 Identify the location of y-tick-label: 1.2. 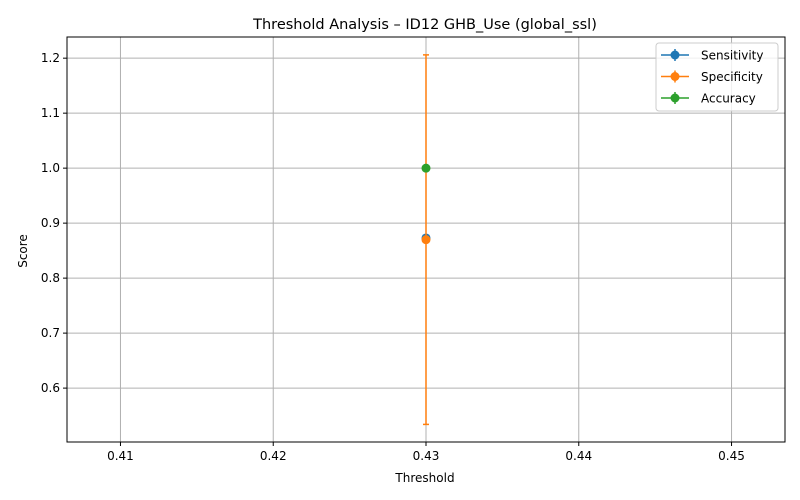
(50, 58).